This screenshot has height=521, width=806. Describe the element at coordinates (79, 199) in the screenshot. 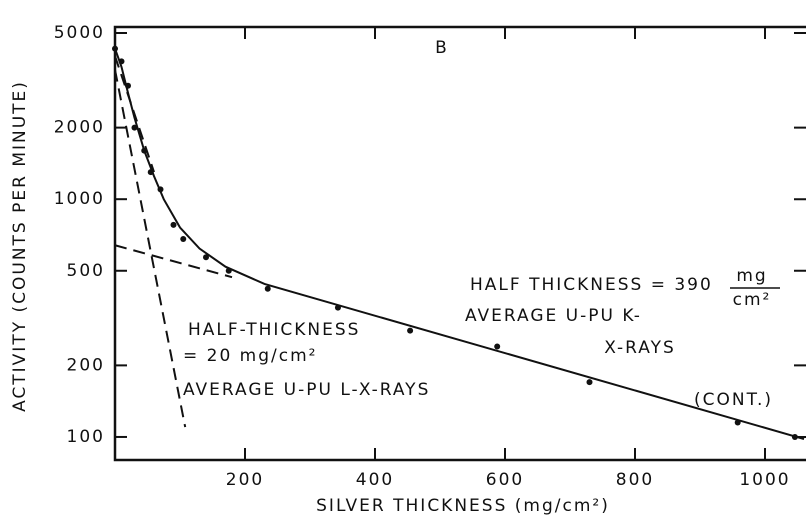

I see `y-tick-label: 1000` at that location.